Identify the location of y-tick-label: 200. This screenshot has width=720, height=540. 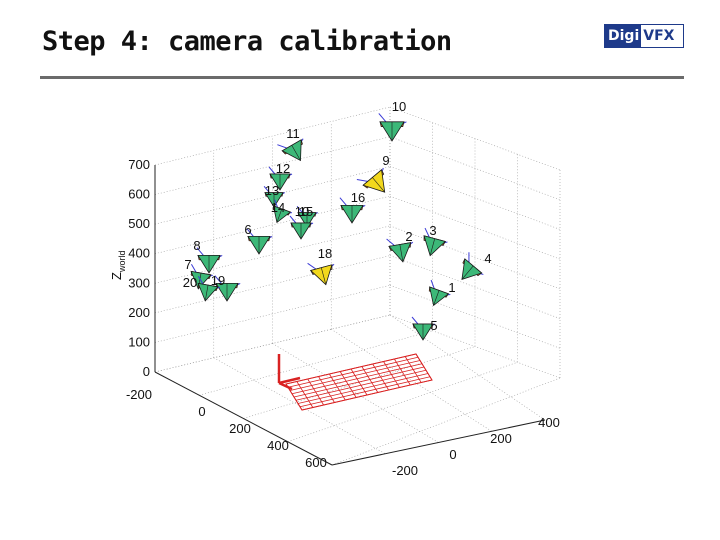
(501, 438).